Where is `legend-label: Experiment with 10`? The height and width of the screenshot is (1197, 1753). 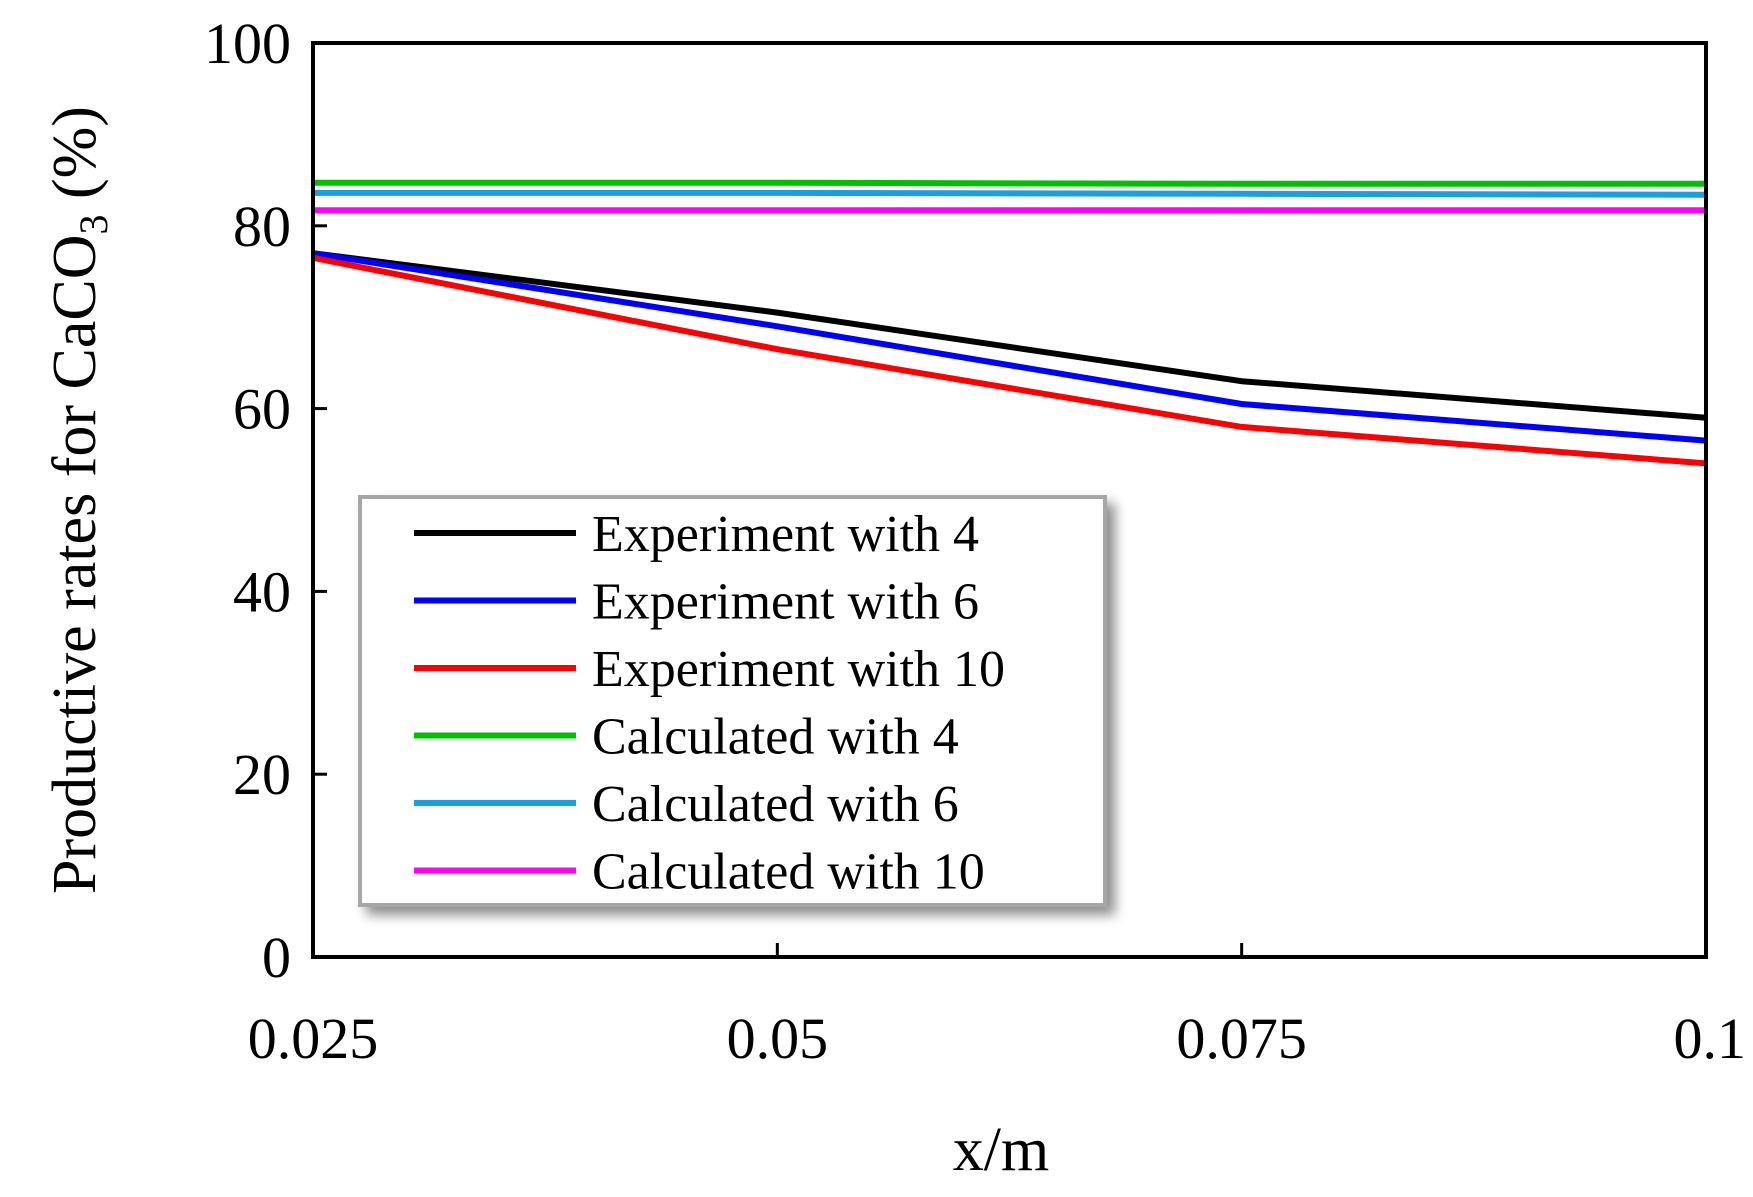 legend-label: Experiment with 10 is located at coordinates (798, 669).